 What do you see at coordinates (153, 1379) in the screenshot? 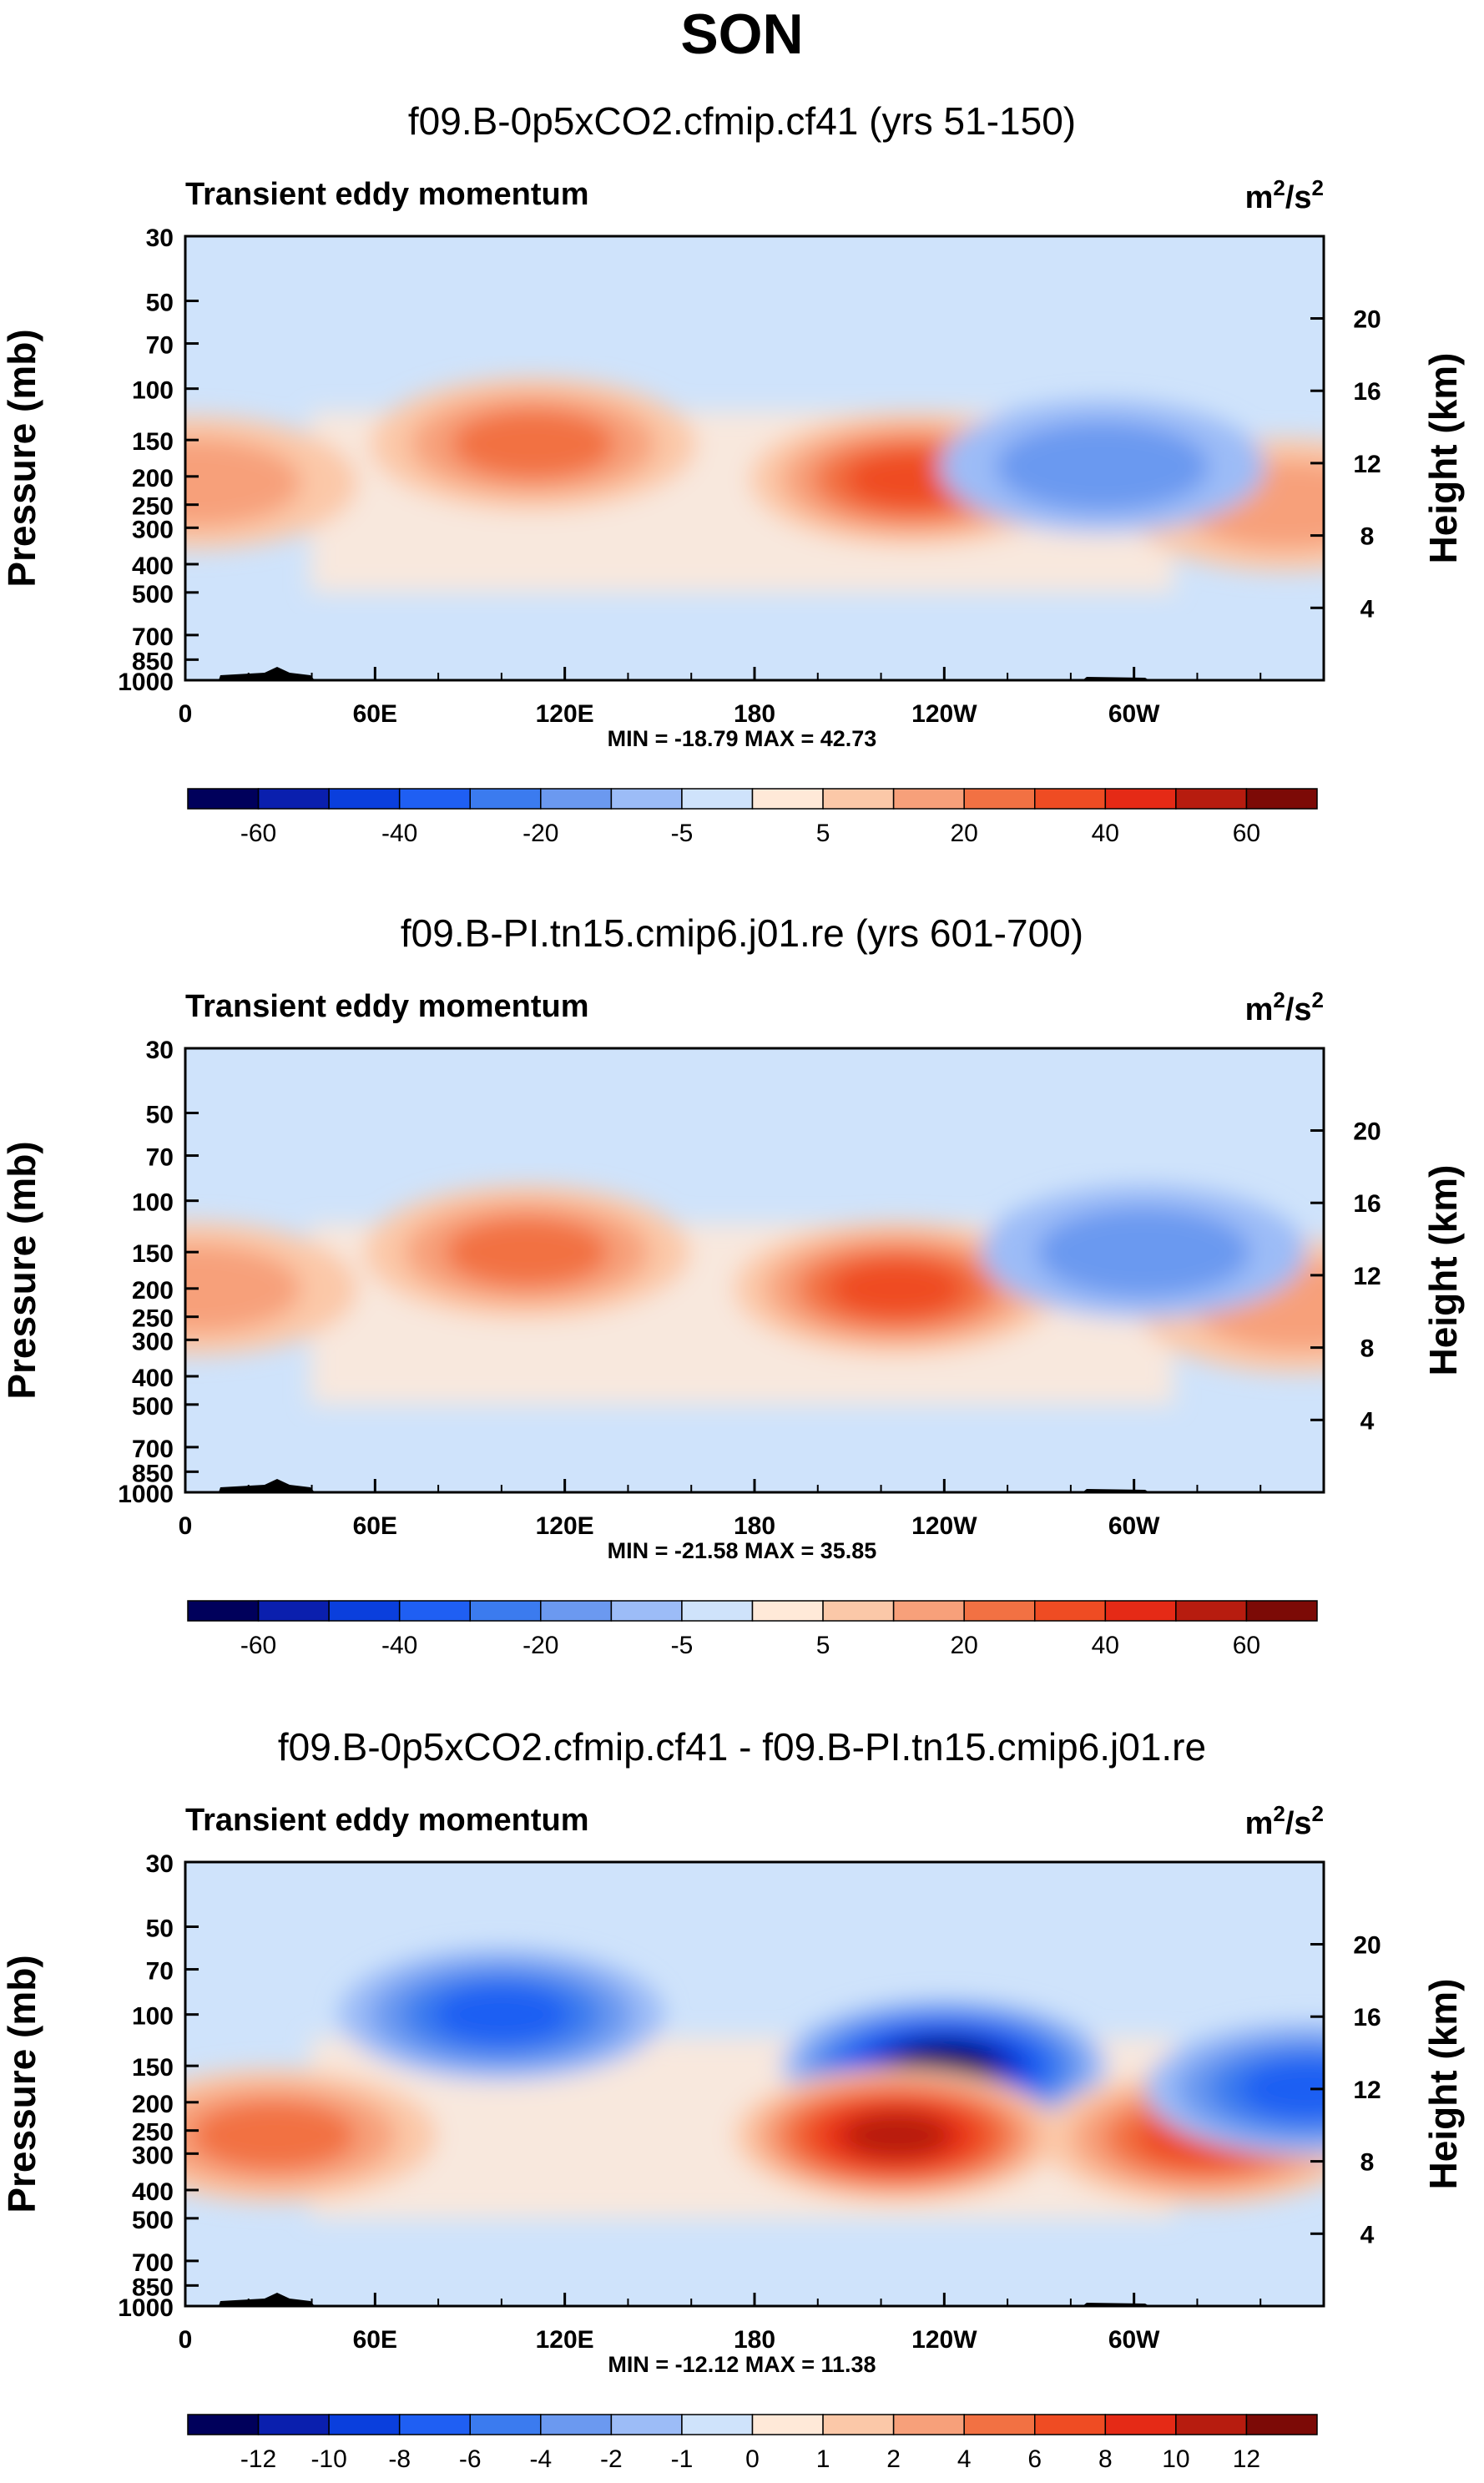
I see `y-tick-label: 400` at bounding box center [153, 1379].